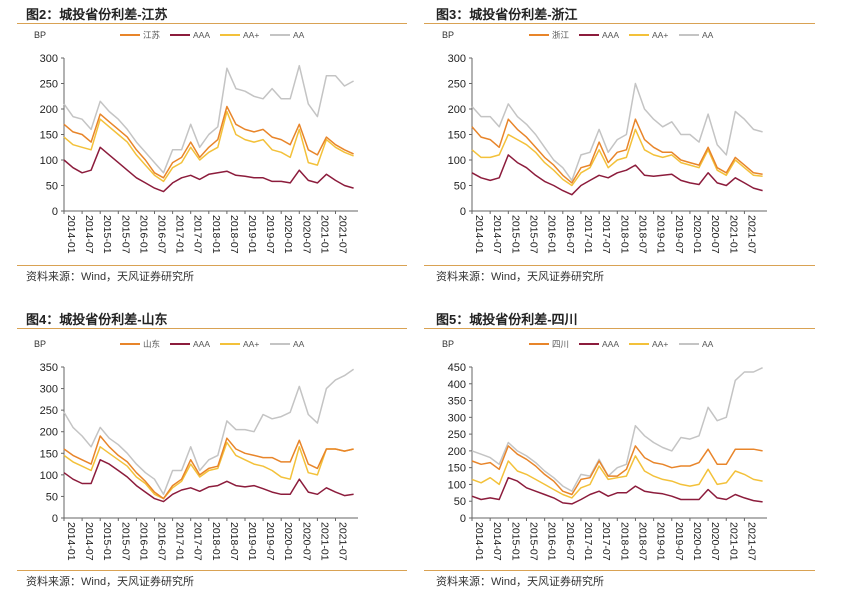 This screenshot has height=612, width=848. What do you see at coordinates (97, 14) in the screenshot?
I see `chart-title: 图2：城投省份利差-江苏` at bounding box center [97, 14].